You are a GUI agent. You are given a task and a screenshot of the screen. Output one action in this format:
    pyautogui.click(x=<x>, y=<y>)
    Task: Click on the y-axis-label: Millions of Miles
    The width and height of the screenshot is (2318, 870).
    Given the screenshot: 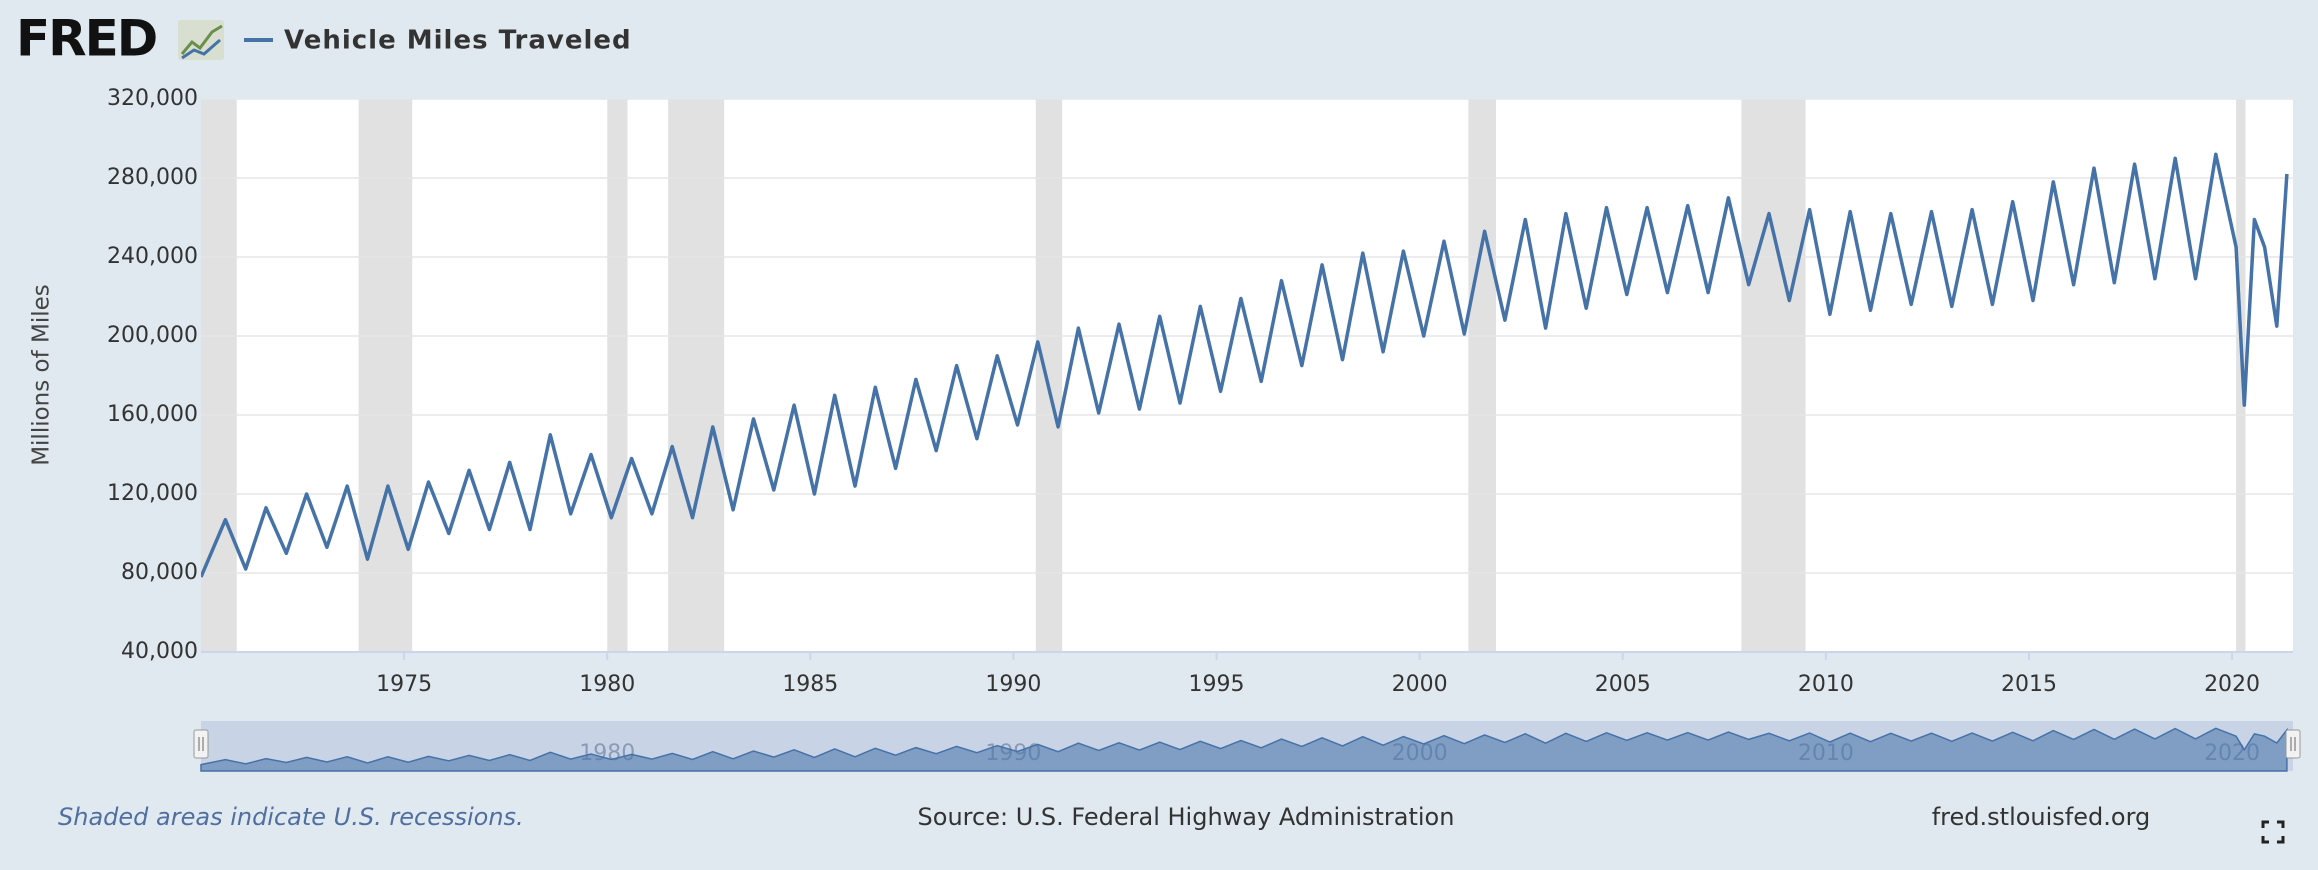 What is the action you would take?
    pyautogui.click(x=42, y=375)
    